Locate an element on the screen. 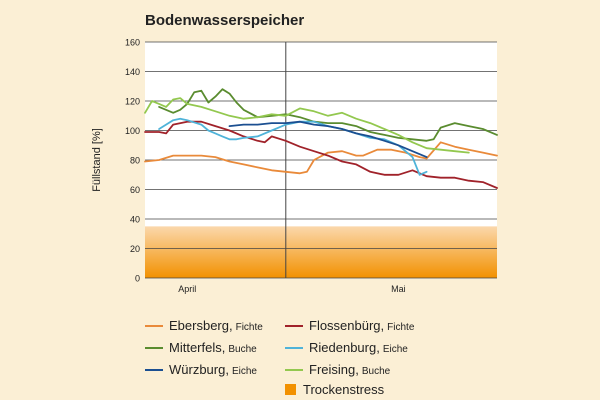 The height and width of the screenshot is (400, 600). legend-item-trockenstress: Trockenstress is located at coordinates (334, 389).